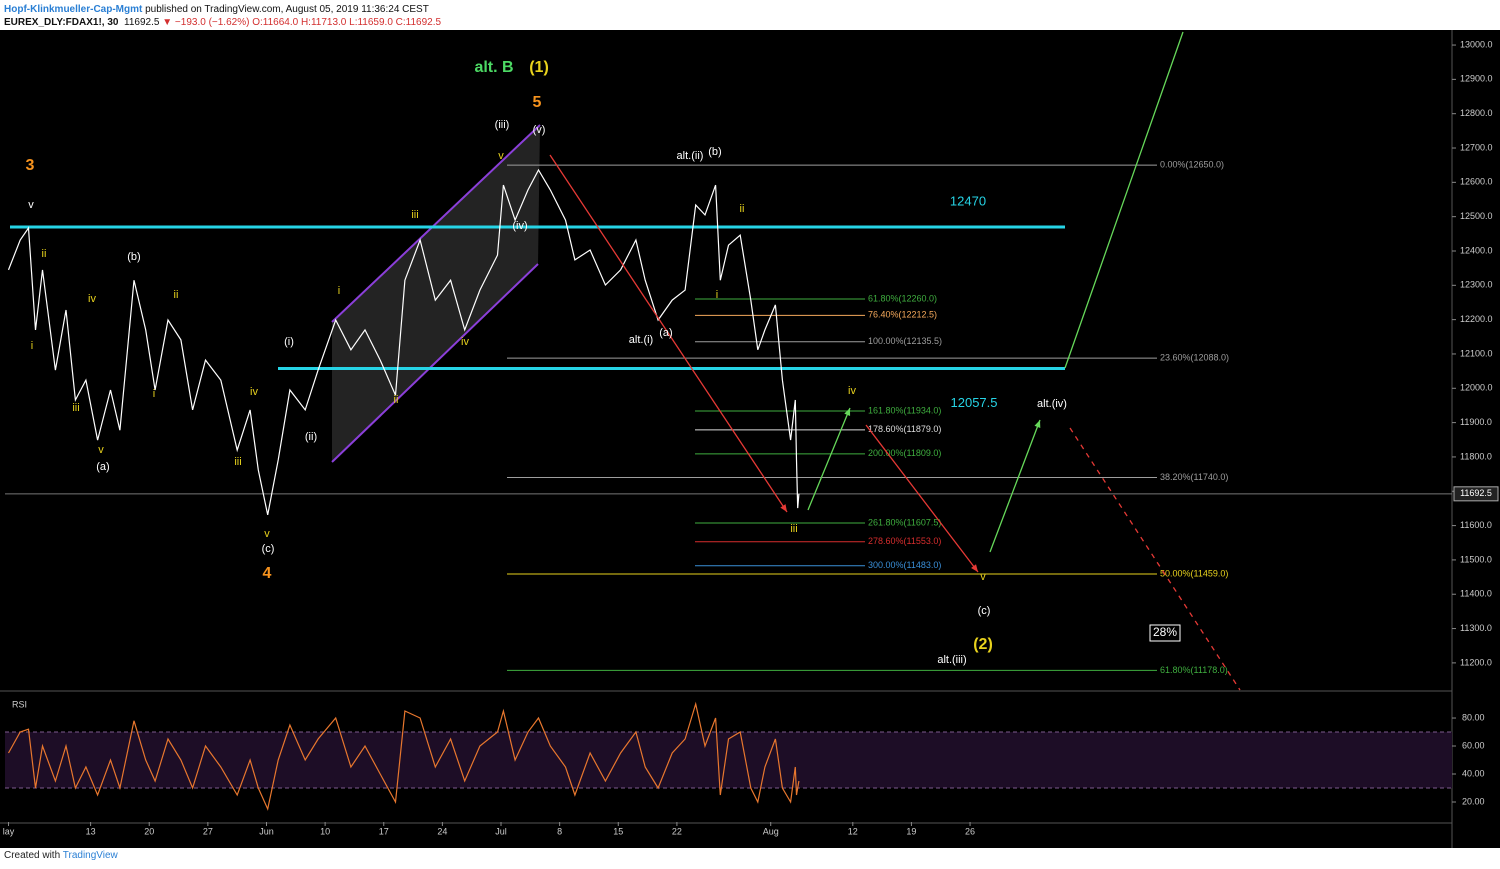  What do you see at coordinates (1052, 404) in the screenshot?
I see `wave-label: alt.(iv)` at bounding box center [1052, 404].